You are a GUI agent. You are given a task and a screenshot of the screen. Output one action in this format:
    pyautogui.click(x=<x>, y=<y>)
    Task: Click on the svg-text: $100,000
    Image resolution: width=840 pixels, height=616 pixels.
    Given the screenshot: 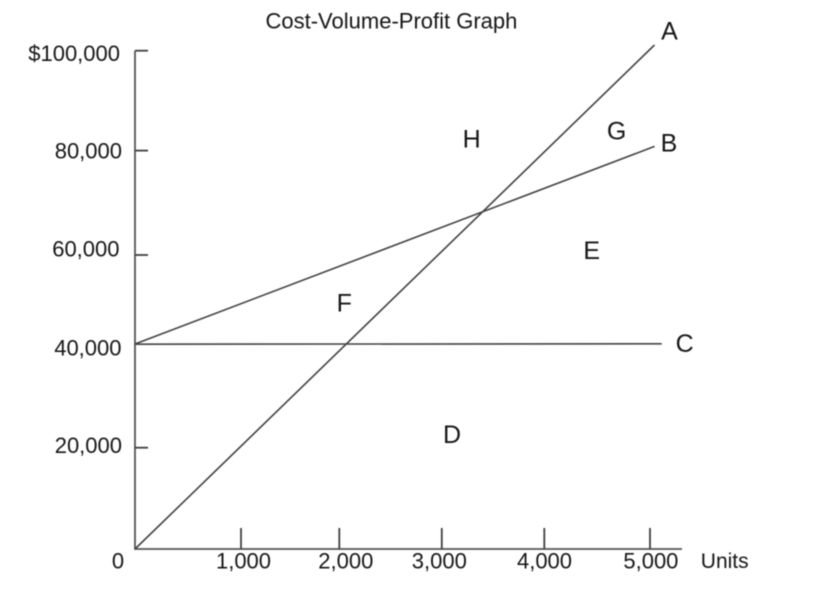 What is the action you would take?
    pyautogui.click(x=74, y=53)
    